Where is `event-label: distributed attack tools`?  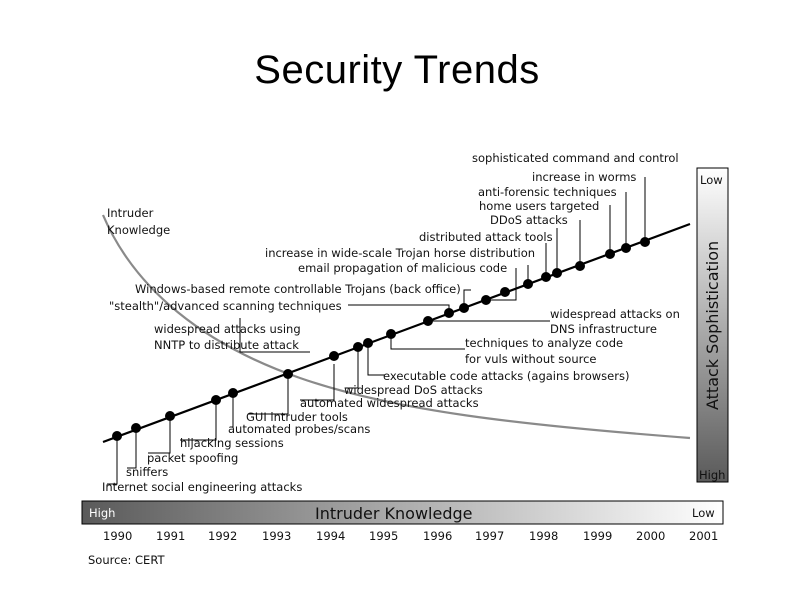 event-label: distributed attack tools is located at coordinates (486, 237).